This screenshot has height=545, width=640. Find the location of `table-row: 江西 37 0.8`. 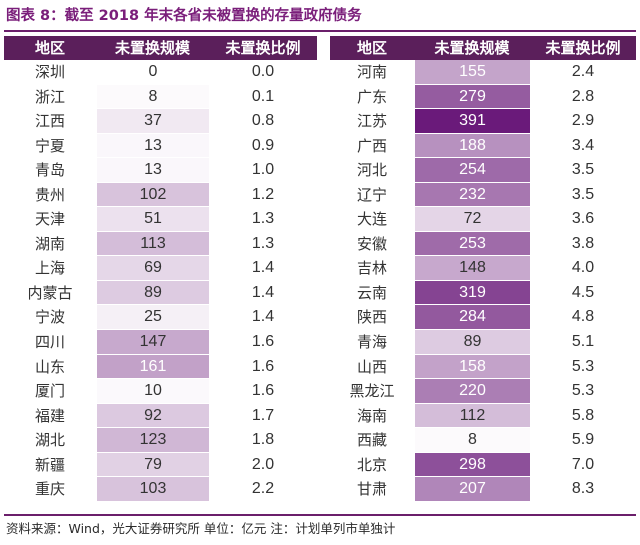

table-row: 江西 37 0.8 is located at coordinates (160, 121).